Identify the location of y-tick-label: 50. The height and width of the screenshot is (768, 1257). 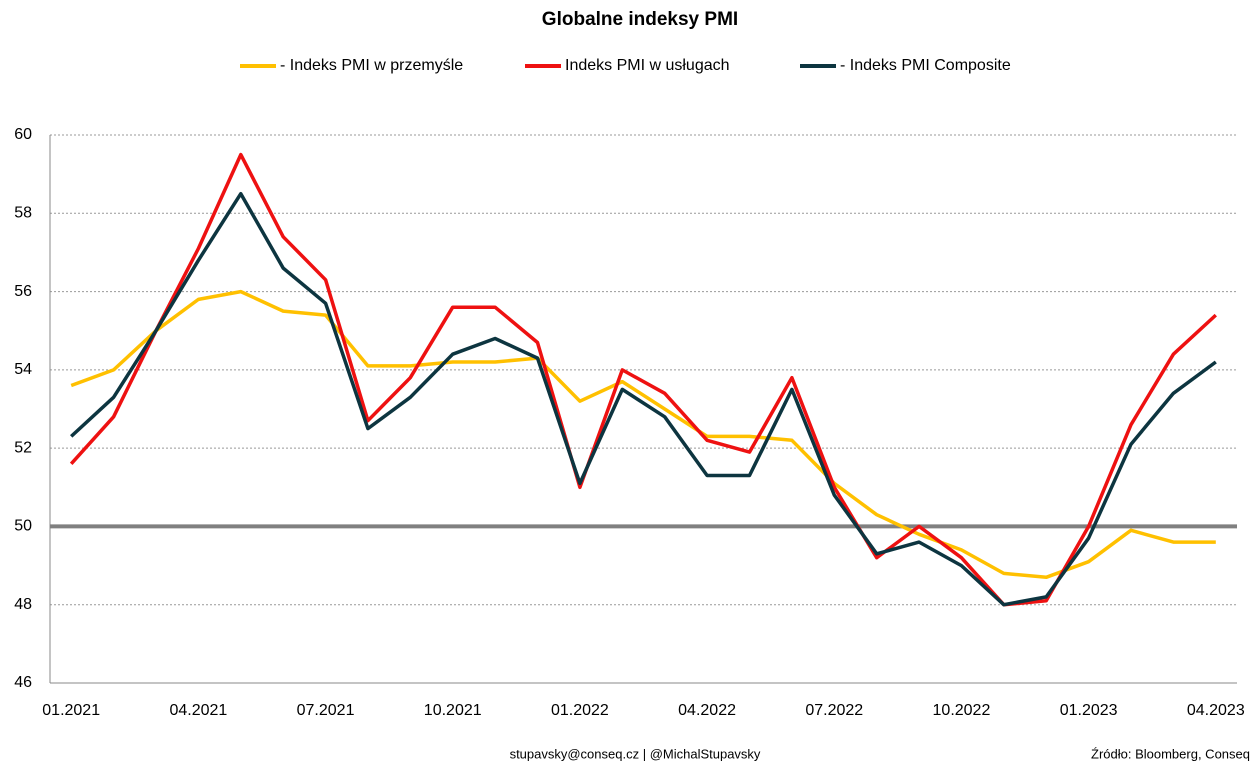
(23, 526).